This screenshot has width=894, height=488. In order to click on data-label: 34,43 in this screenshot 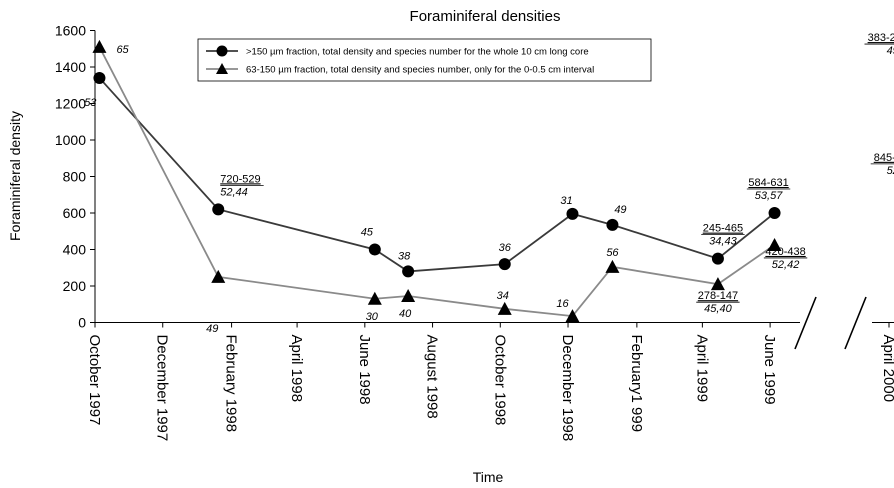, I will do `click(723, 242)`.